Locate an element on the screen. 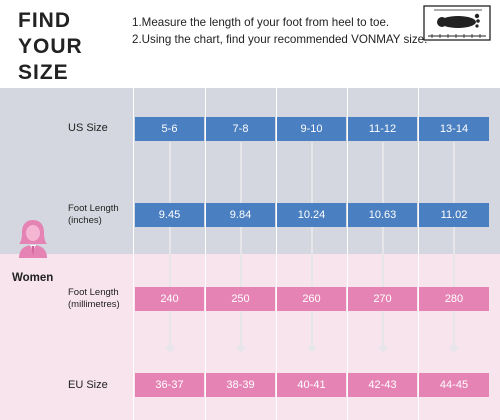  foot-length-mm-cell: 270 is located at coordinates (382, 299).